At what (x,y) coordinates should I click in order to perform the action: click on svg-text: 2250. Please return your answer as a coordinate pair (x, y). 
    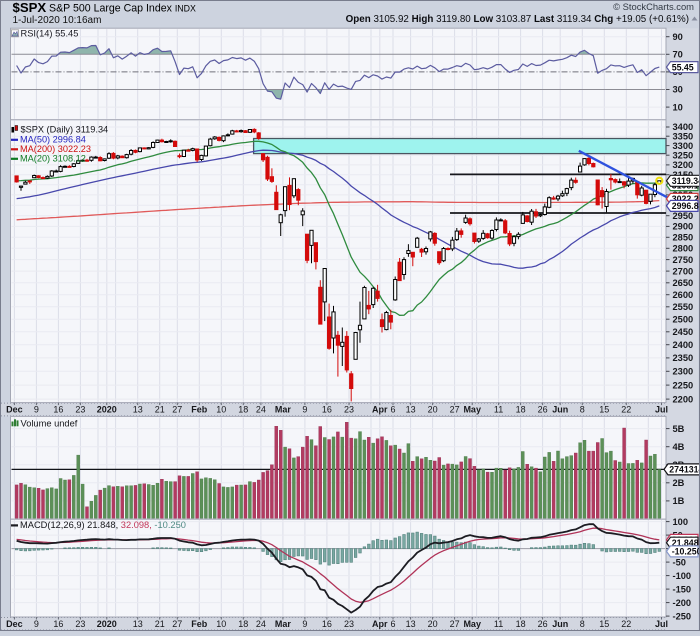
    Looking at the image, I should click on (683, 385).